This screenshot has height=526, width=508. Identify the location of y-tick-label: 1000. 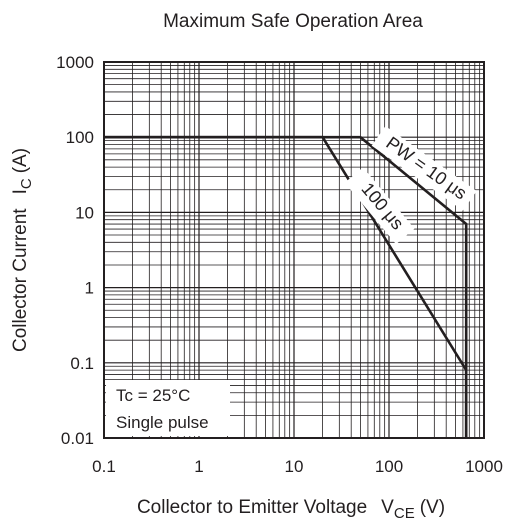
(75, 62).